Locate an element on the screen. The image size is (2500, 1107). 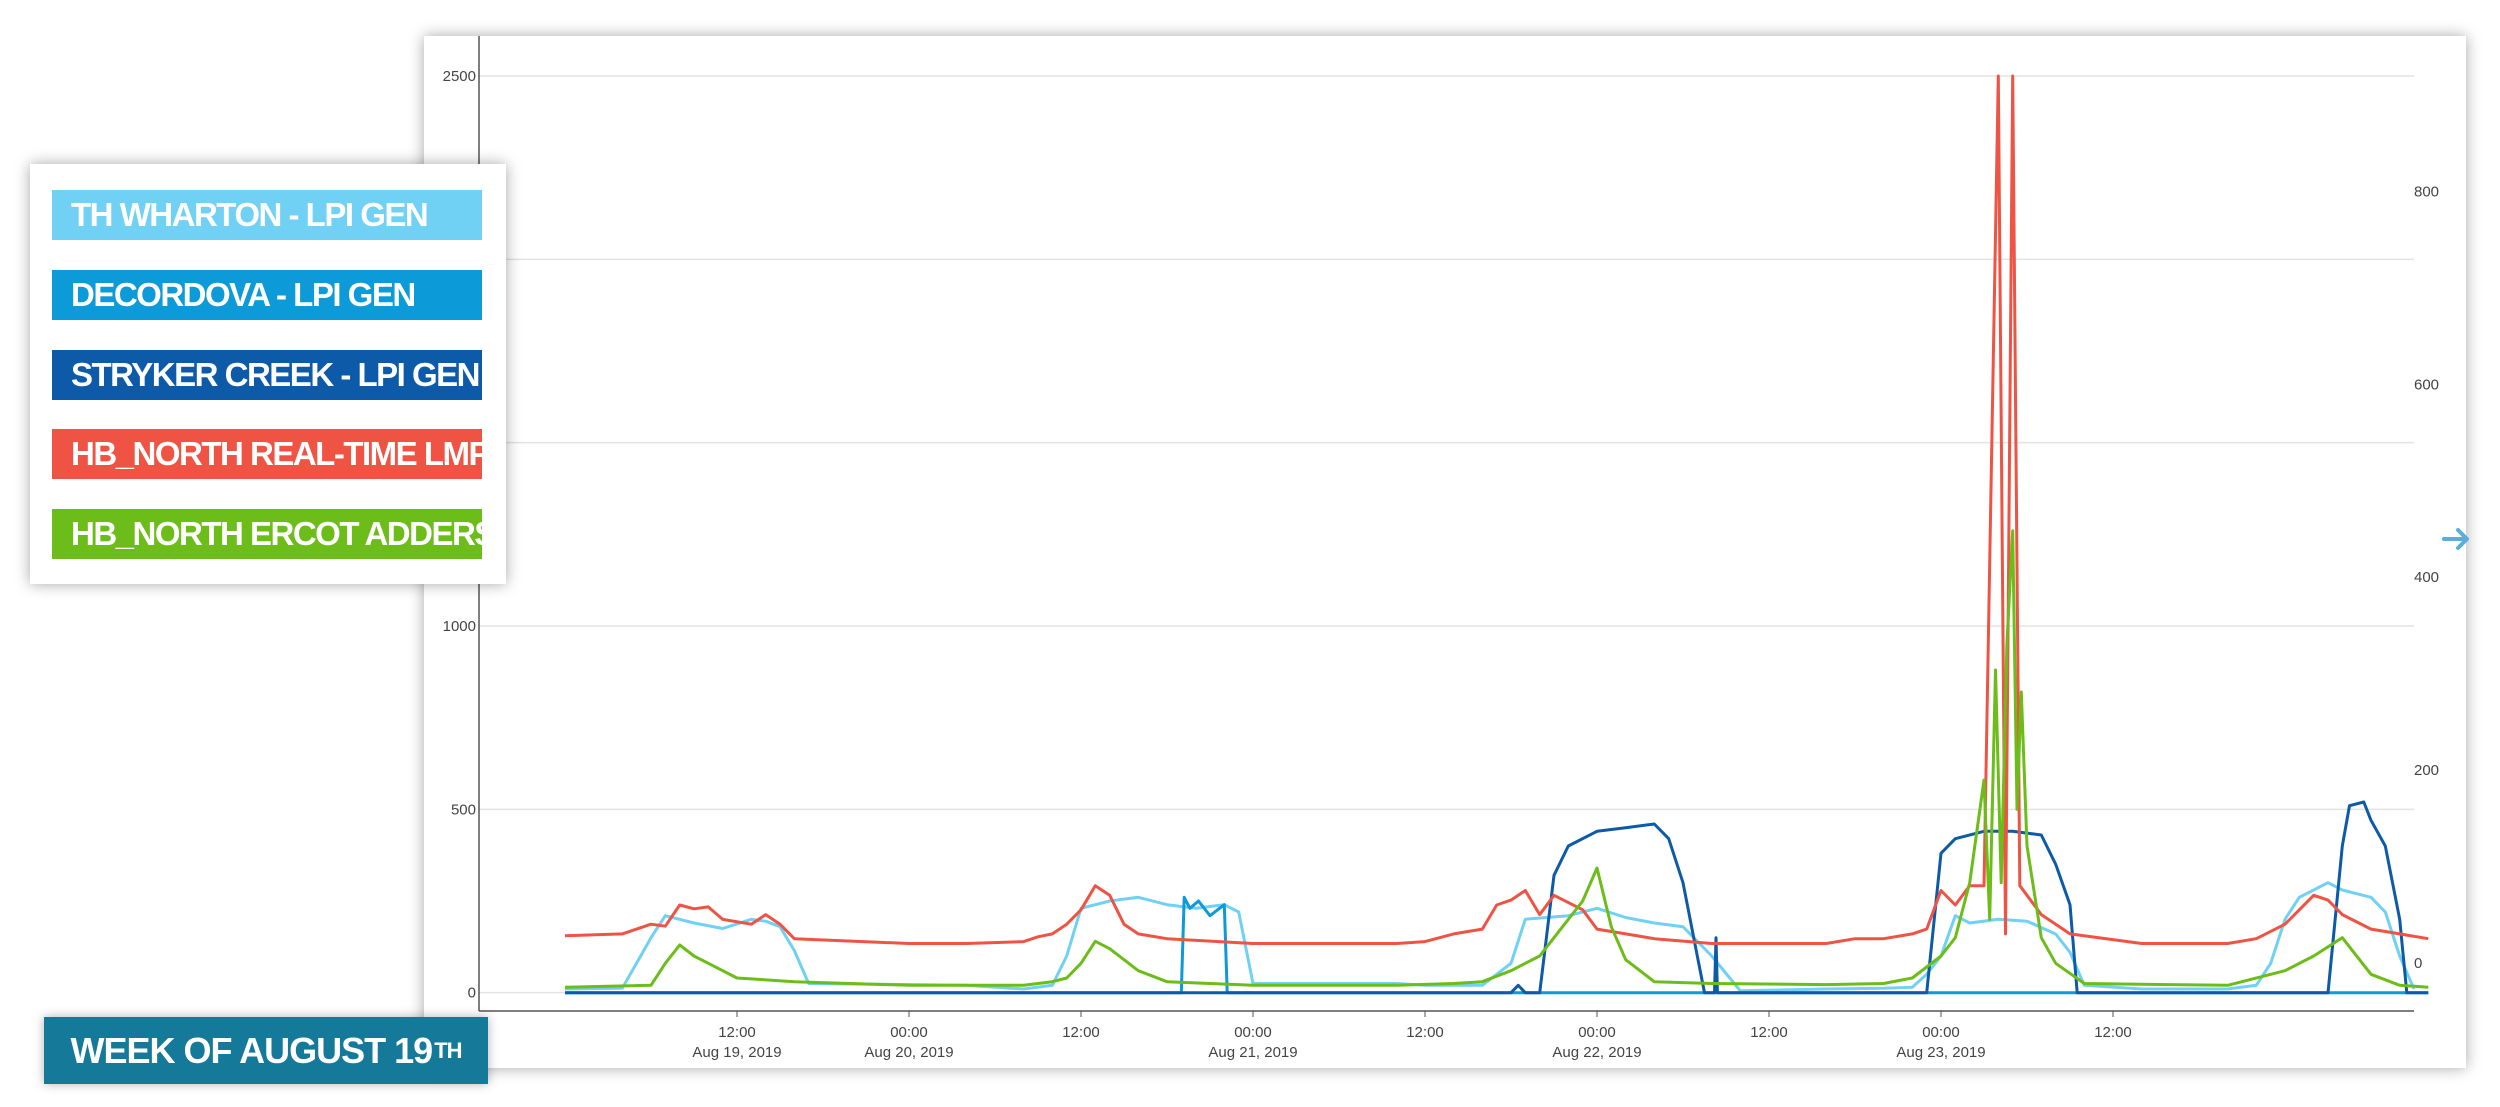
x-tick-sublabel: Aug 23, 2019 is located at coordinates (1940, 1052).